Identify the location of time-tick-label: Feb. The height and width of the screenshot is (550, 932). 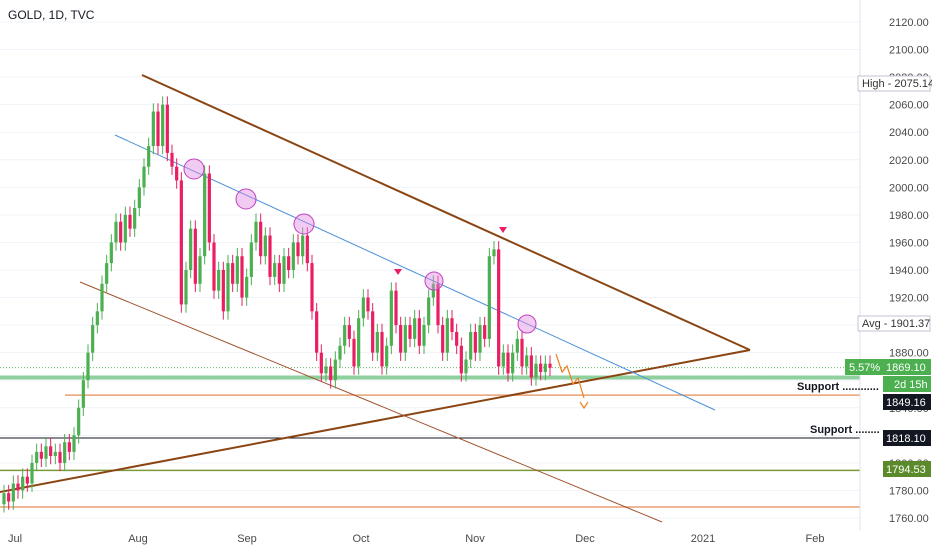
(815, 539).